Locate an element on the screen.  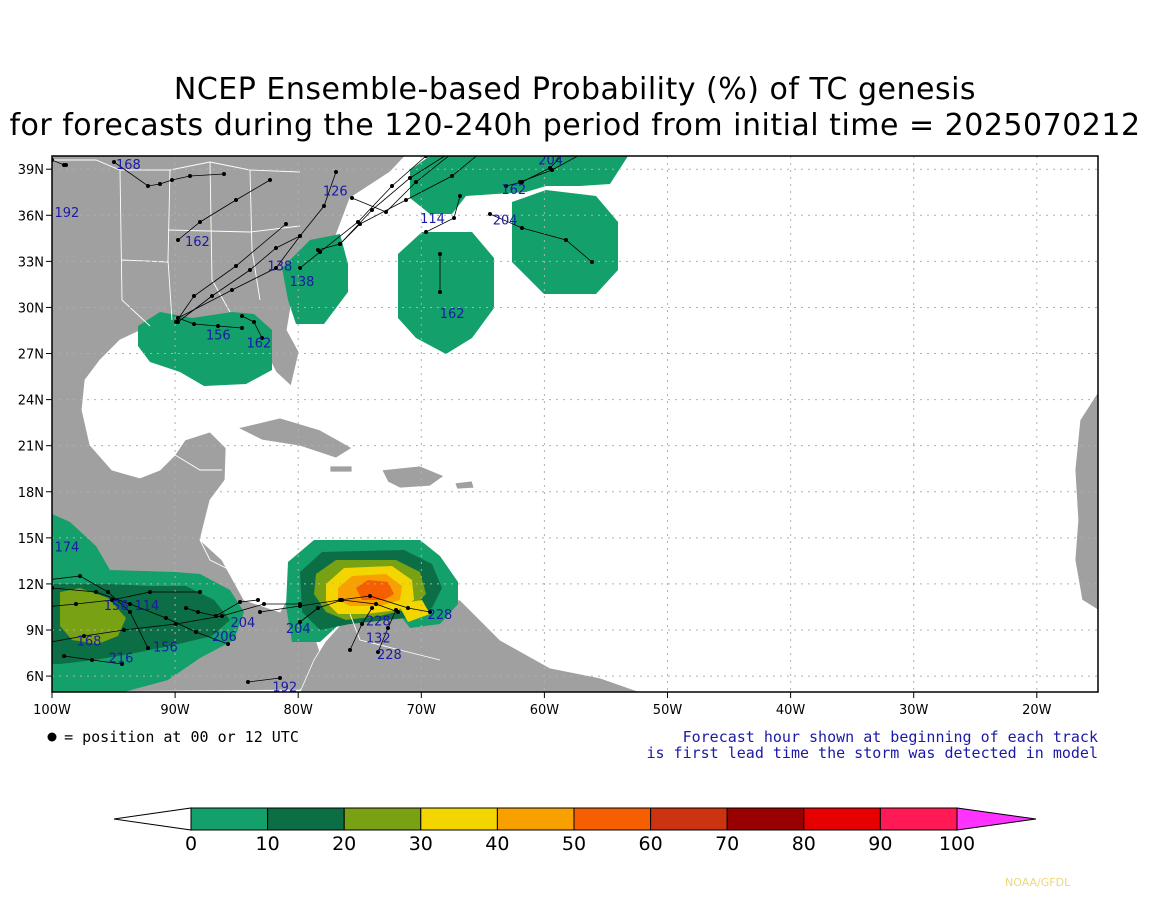
lat-label: 27N is located at coordinates (31, 355).